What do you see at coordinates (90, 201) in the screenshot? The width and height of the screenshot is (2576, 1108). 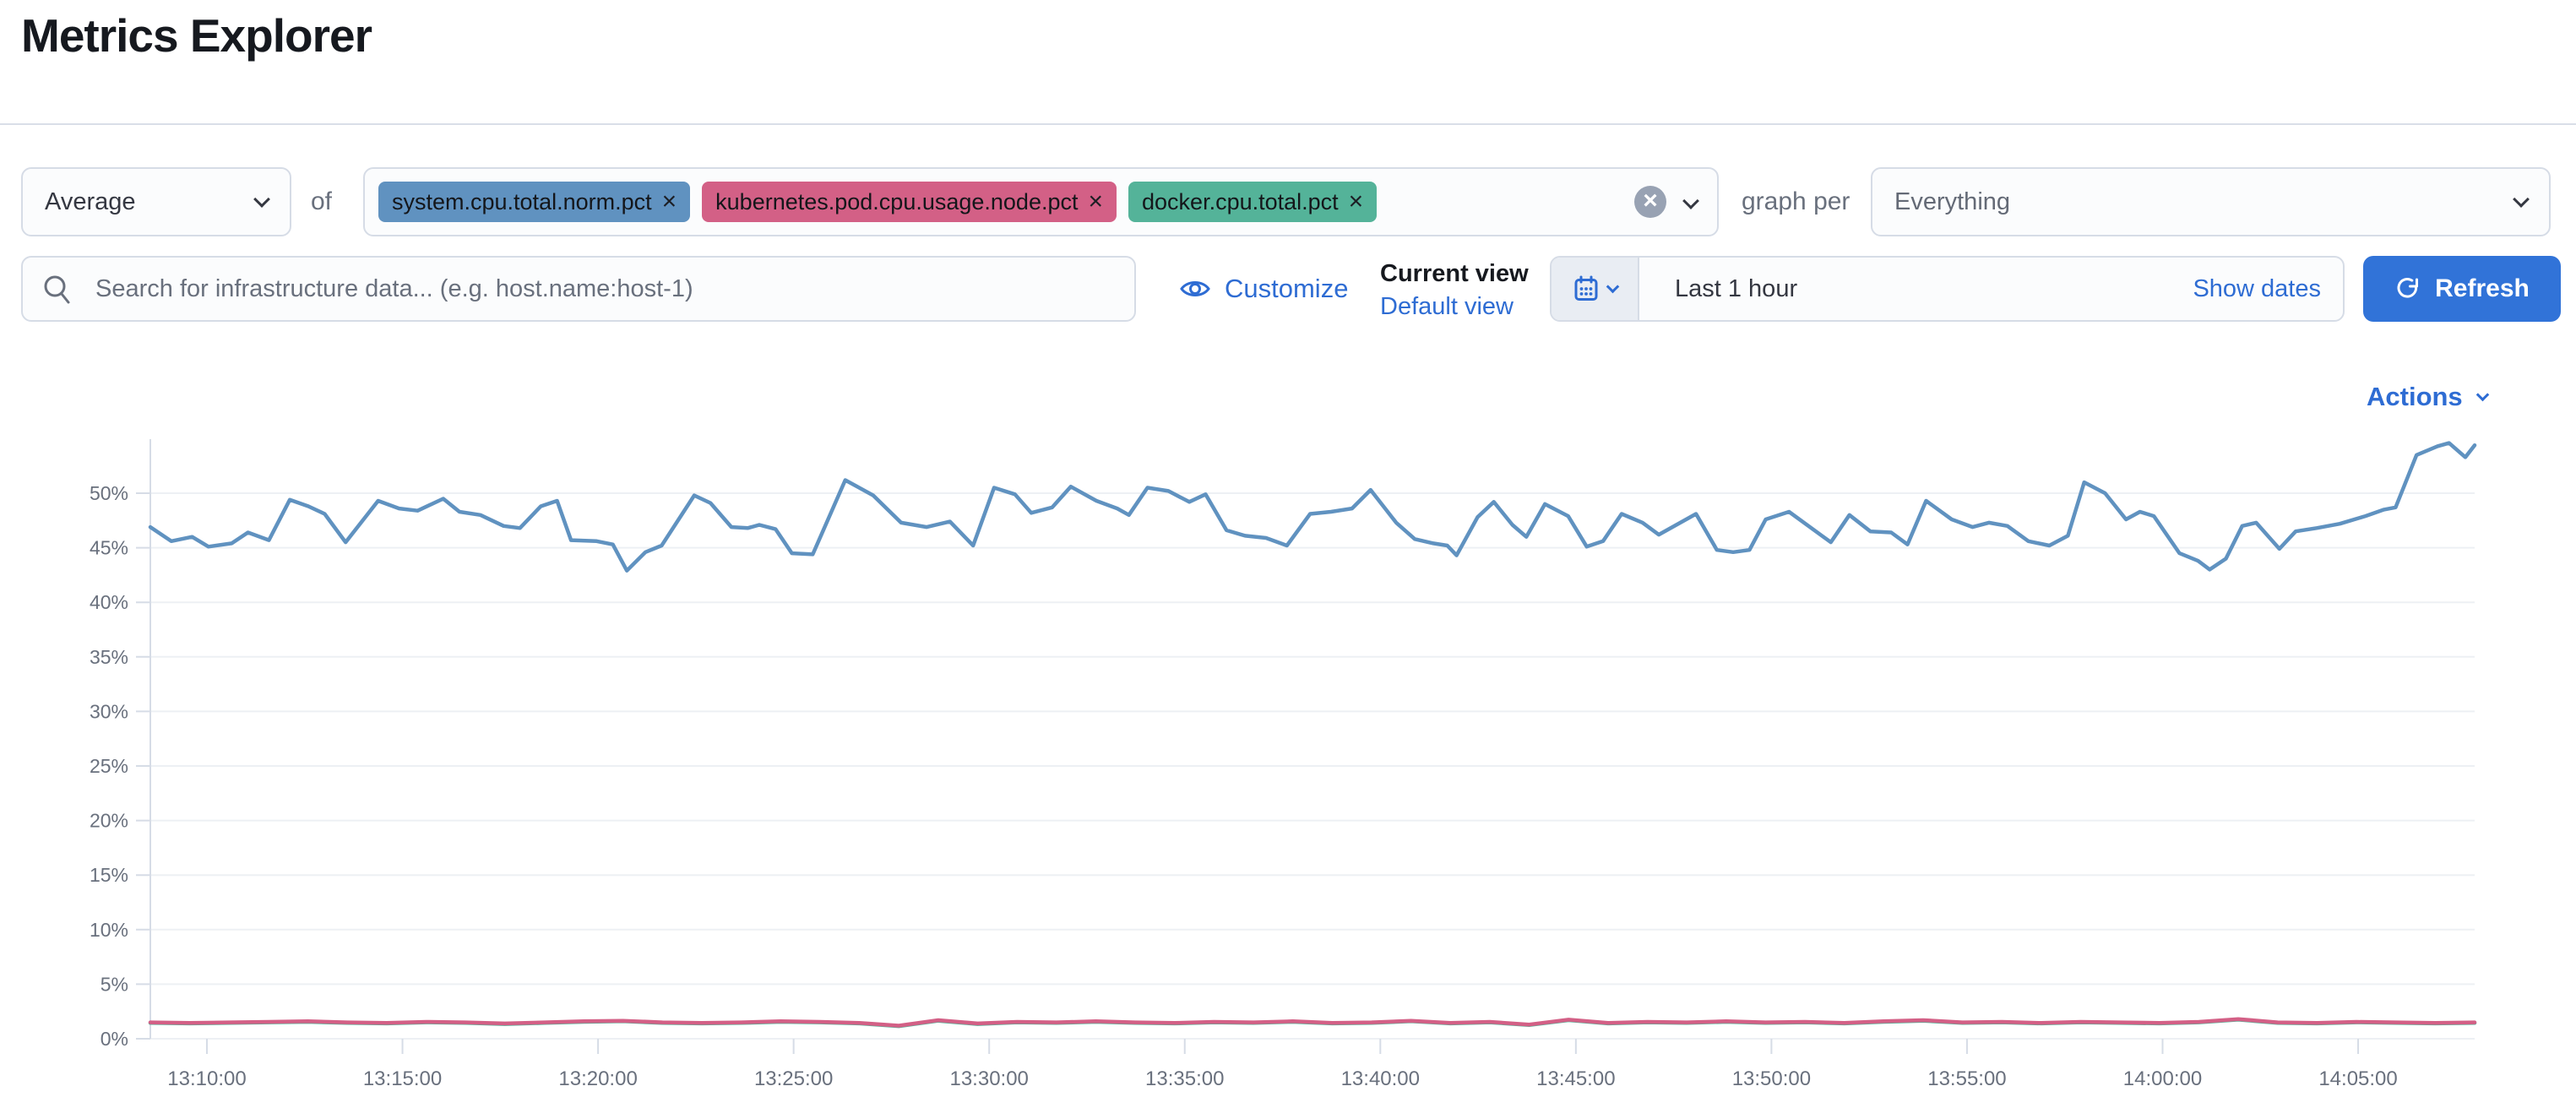 I see `aggregation-value: Average` at bounding box center [90, 201].